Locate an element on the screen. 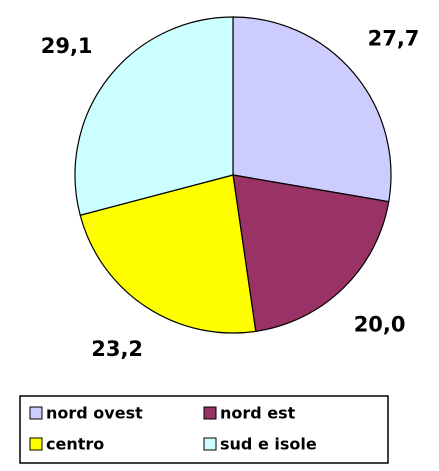  legend-label: nord ovest is located at coordinates (94, 413).